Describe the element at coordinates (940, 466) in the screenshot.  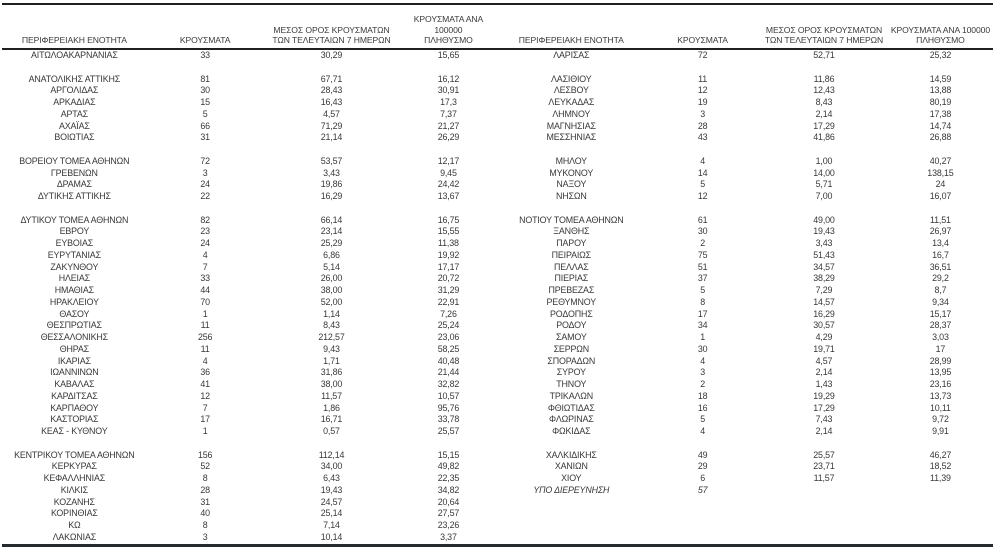
I see `per100k-cell-right: 18,52` at that location.